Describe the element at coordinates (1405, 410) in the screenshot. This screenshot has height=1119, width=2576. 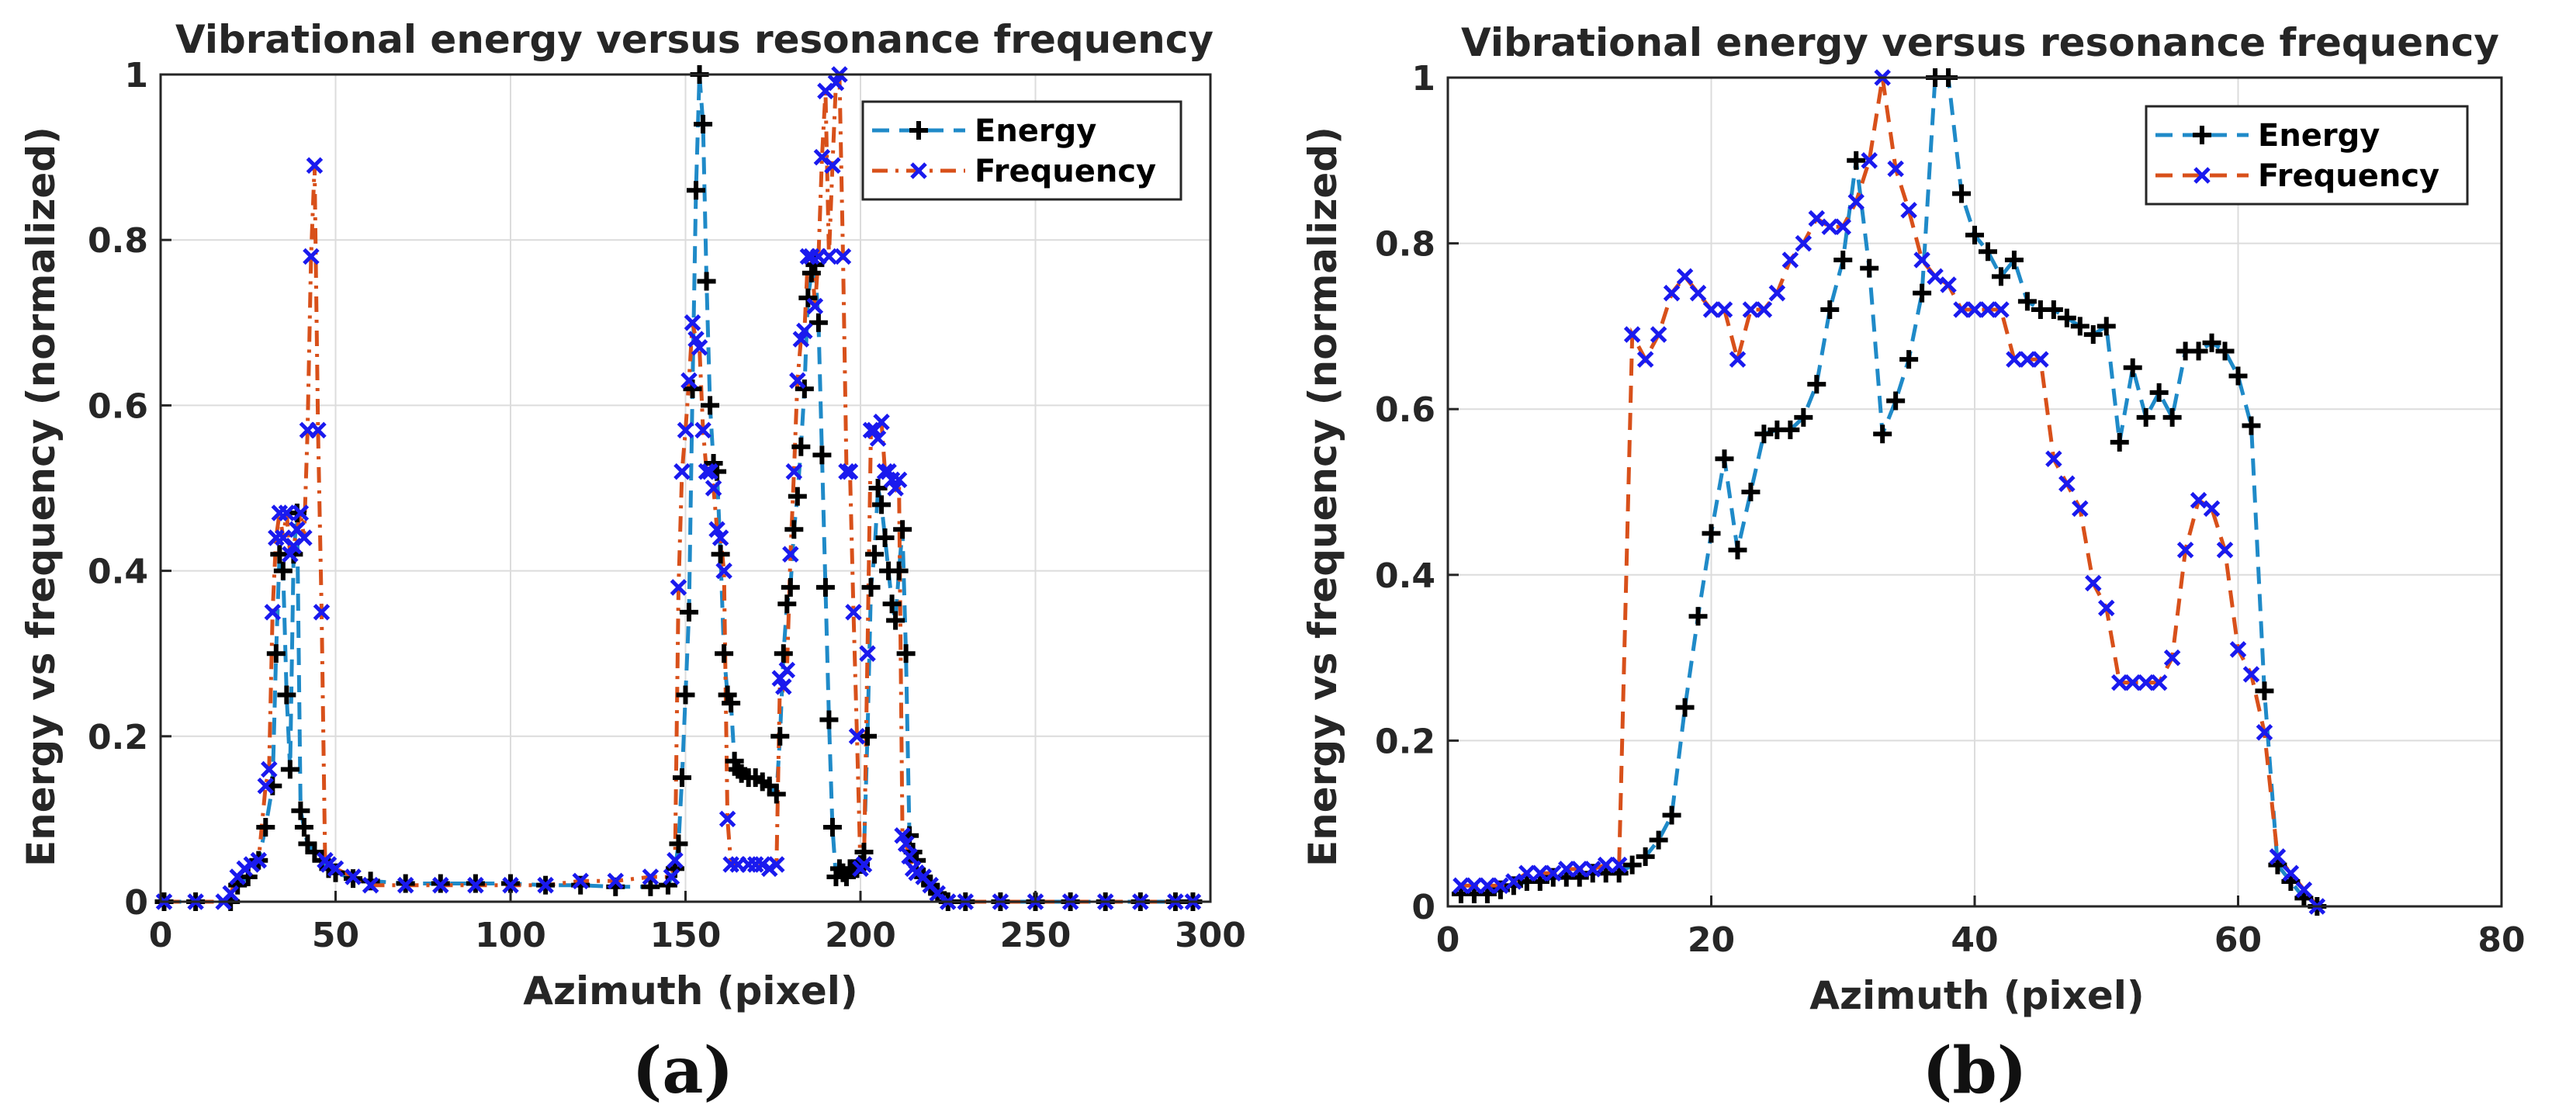
I see `chart-b-ytick-label: 0.6` at that location.